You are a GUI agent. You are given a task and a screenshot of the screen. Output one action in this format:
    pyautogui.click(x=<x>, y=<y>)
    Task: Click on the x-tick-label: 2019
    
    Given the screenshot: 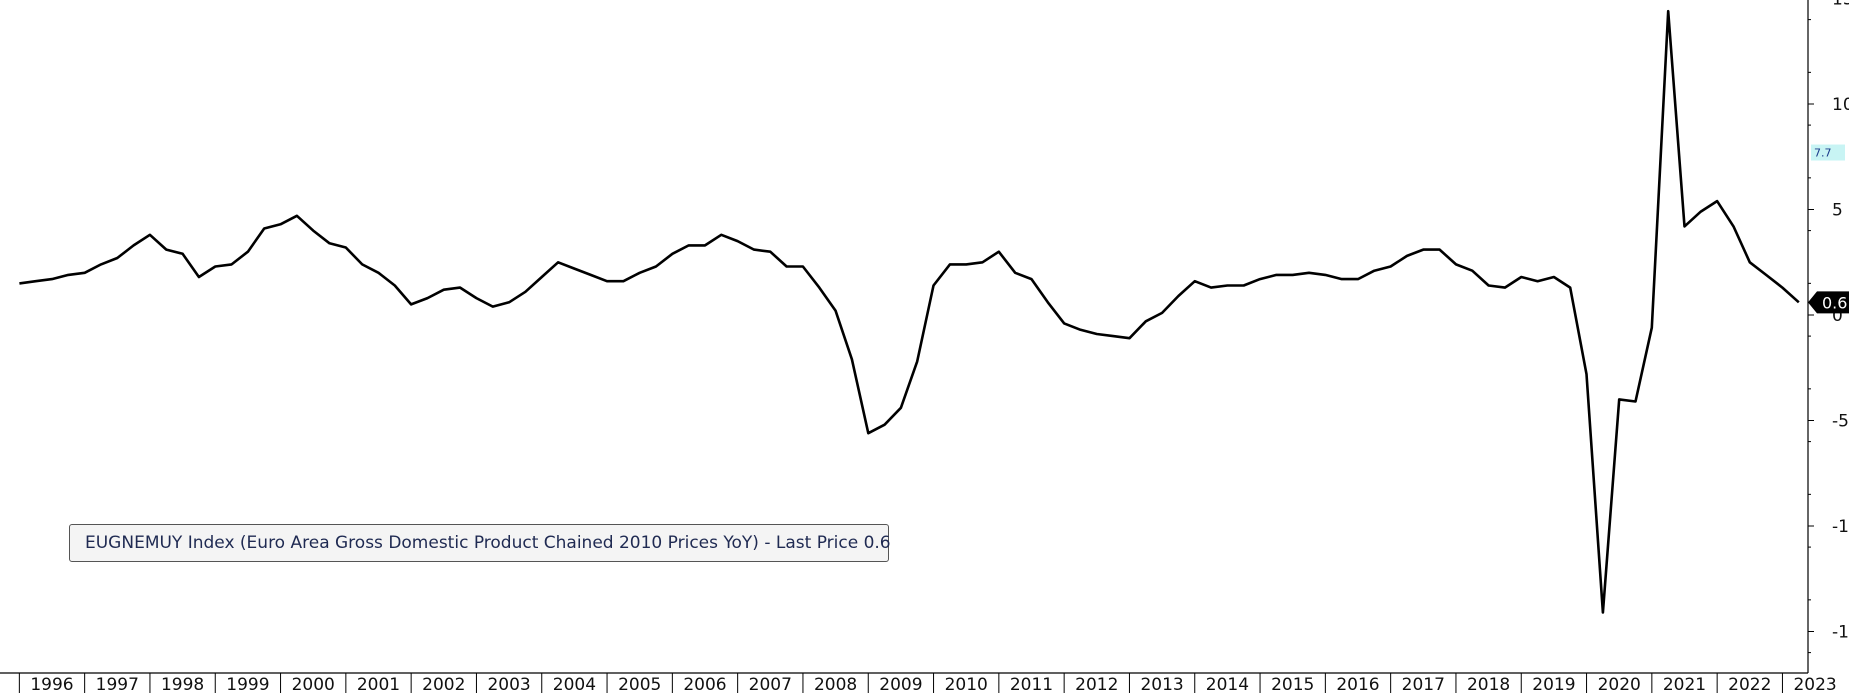 What is the action you would take?
    pyautogui.click(x=1553, y=684)
    